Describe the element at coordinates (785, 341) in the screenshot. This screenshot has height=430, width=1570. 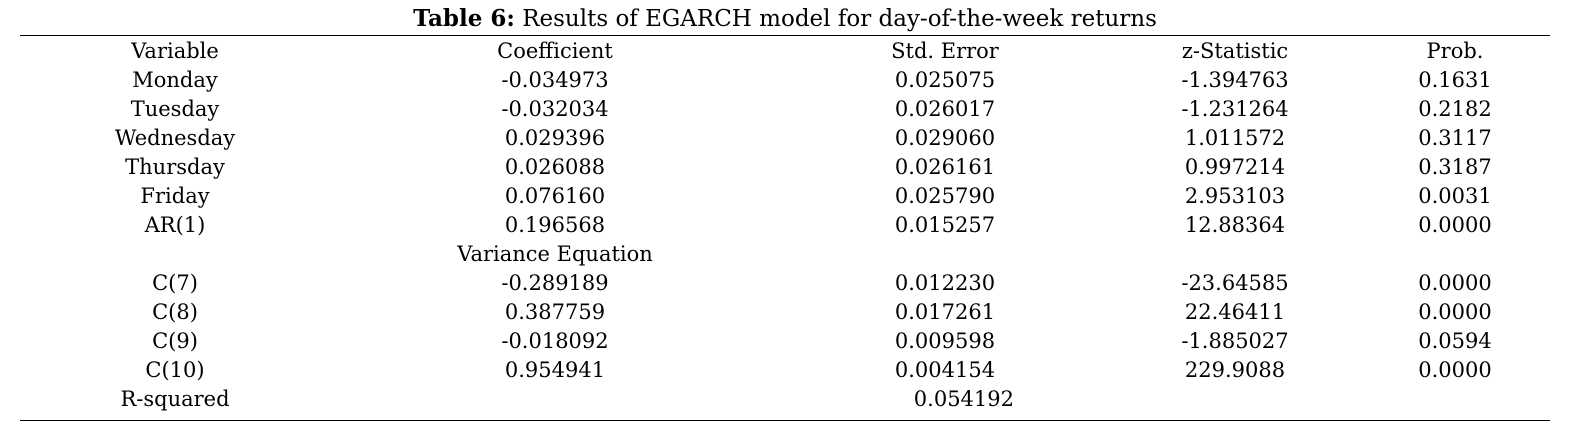
I see `table-row: C(9) -0.018092 0.009598 -1.885027 0.0594` at that location.